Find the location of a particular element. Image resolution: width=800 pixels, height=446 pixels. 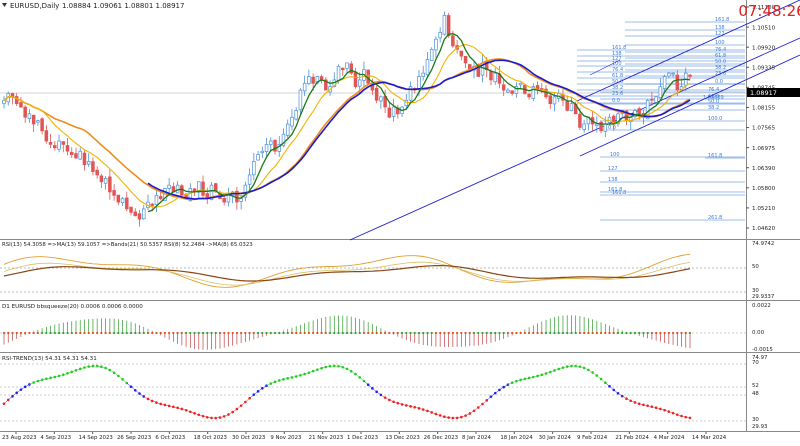

candle-body is located at coordinates (448, 25).